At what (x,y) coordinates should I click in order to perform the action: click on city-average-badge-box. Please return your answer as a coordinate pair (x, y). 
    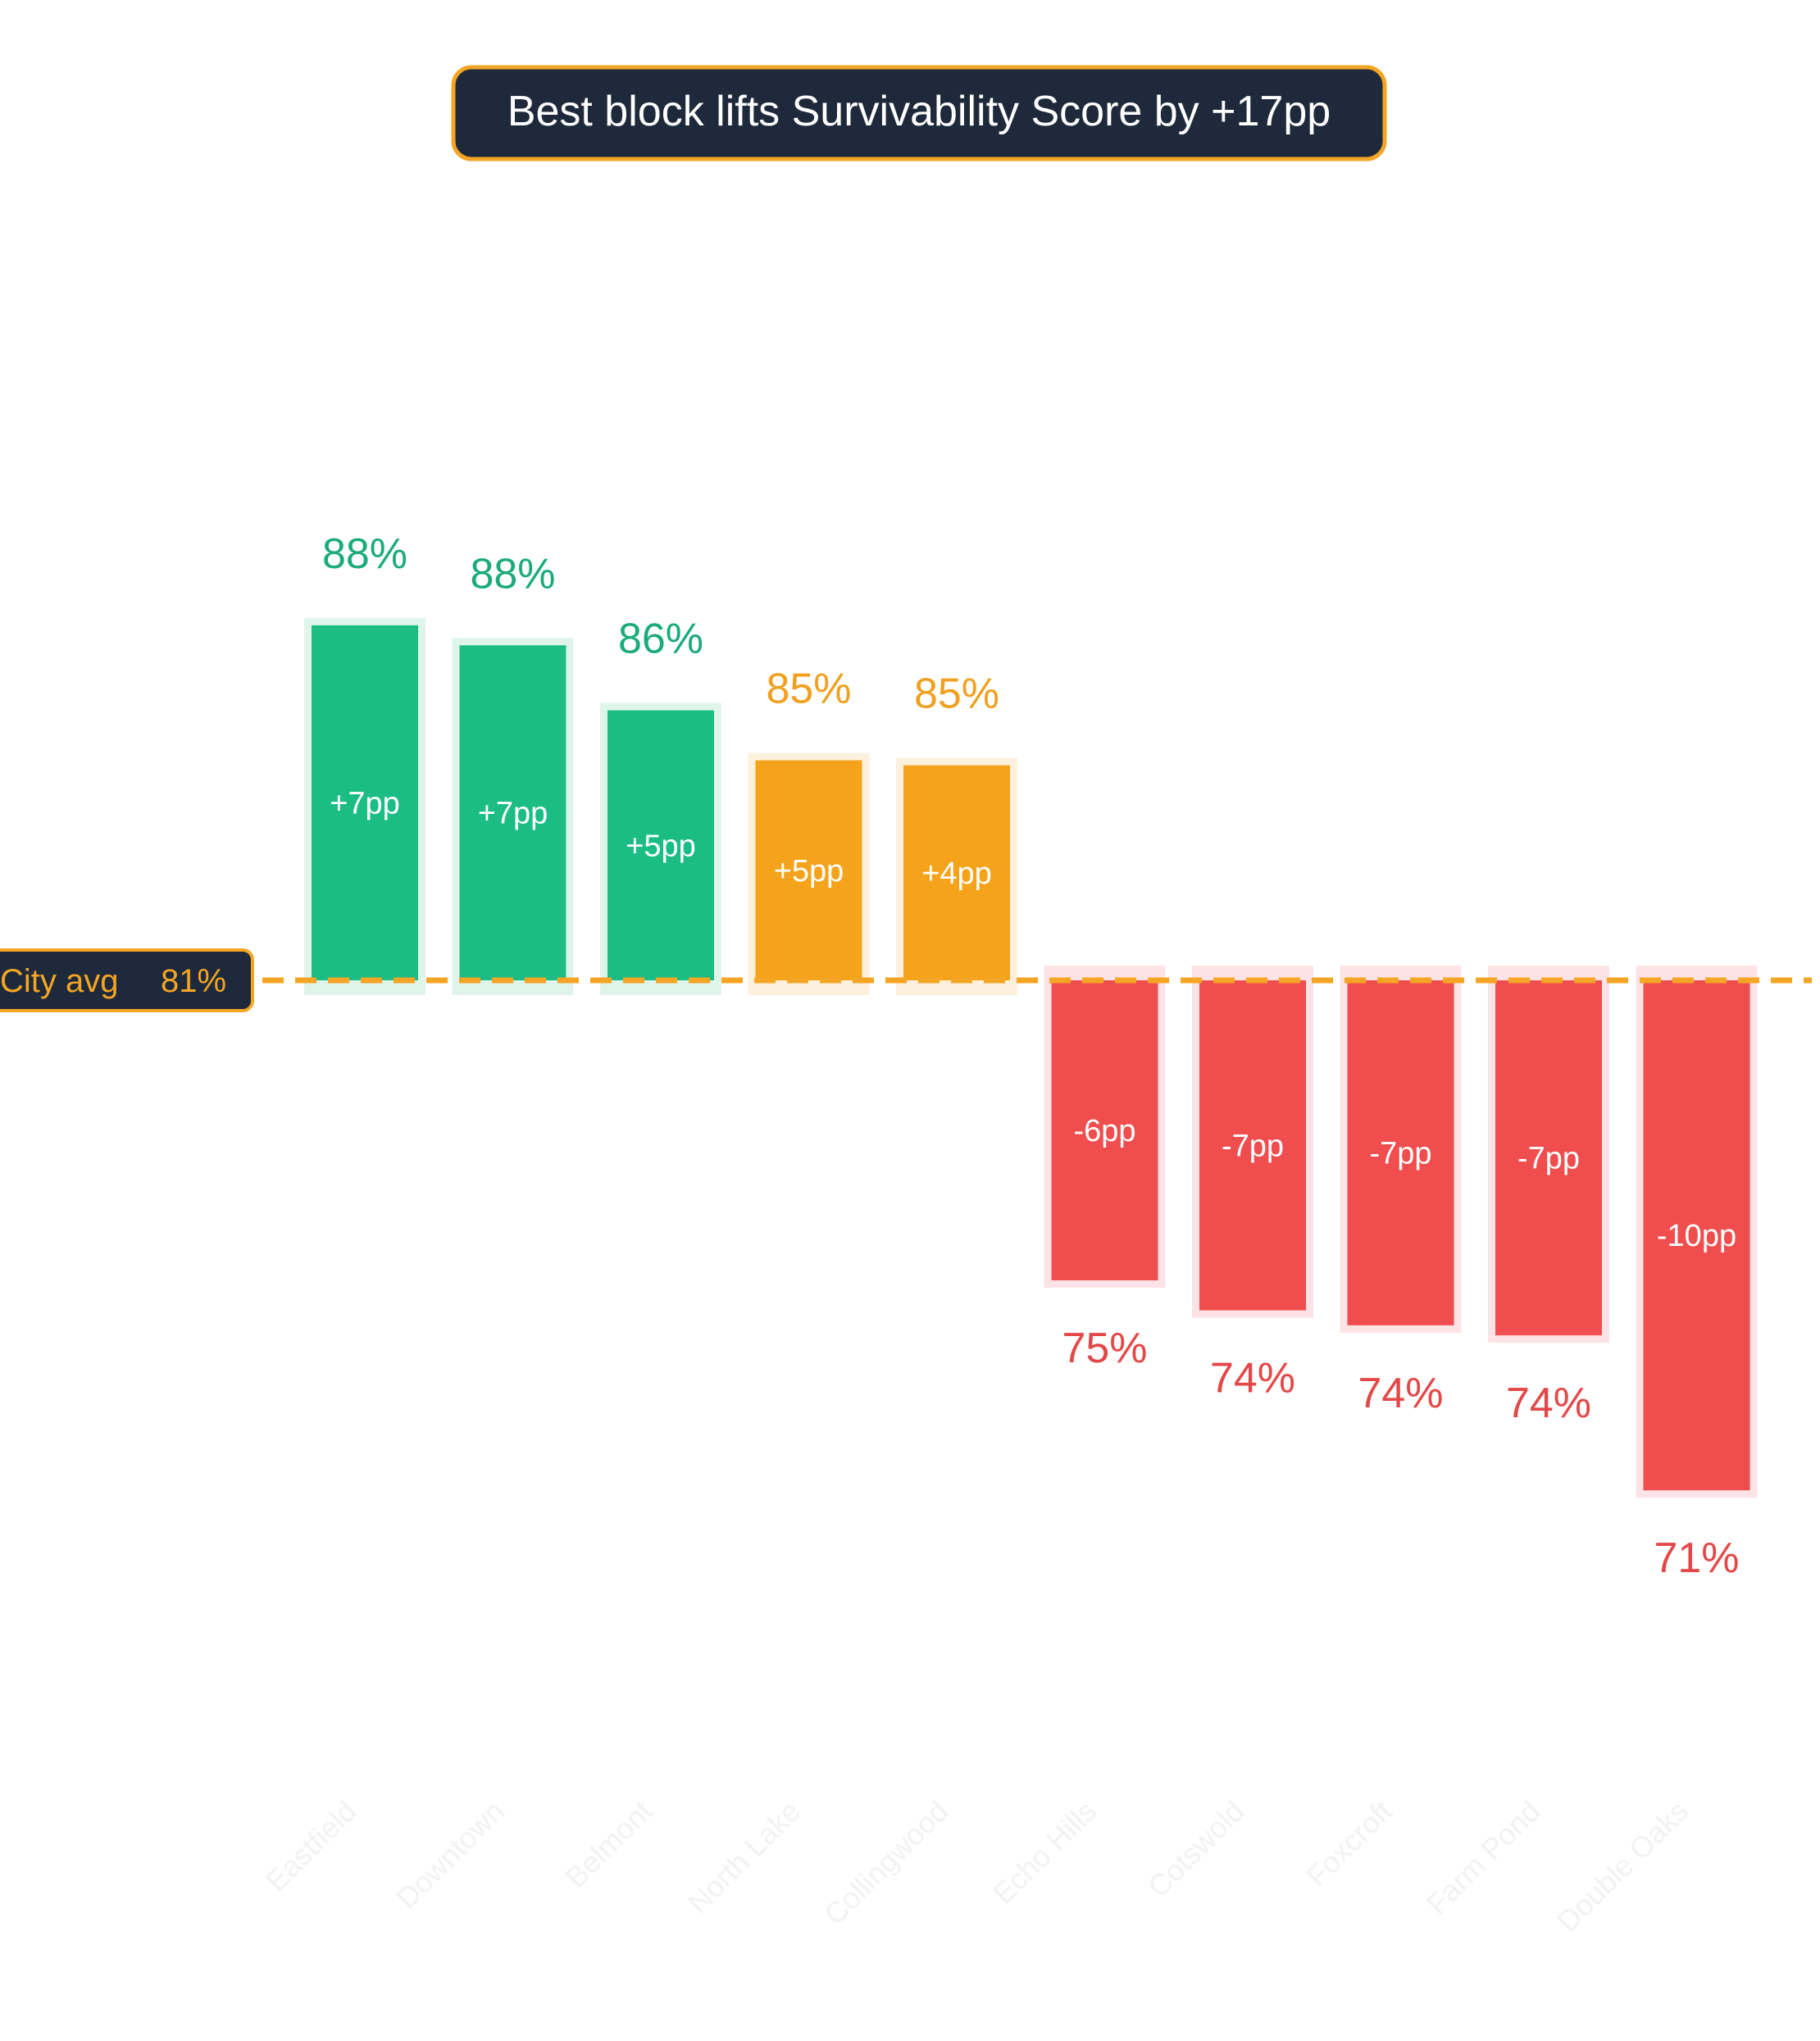
    Looking at the image, I should click on (127, 980).